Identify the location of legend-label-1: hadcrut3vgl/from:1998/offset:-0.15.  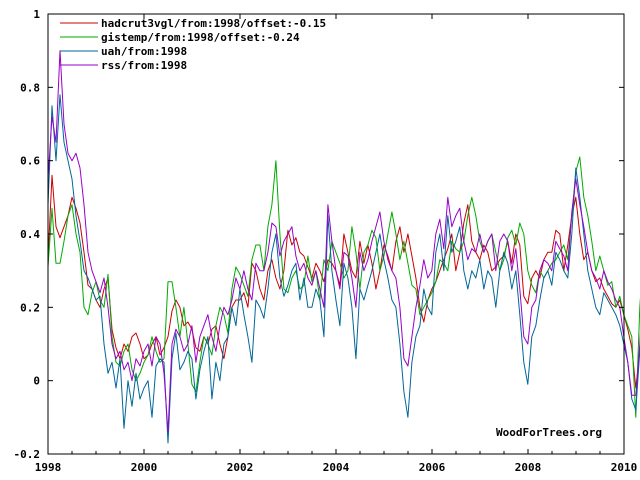
(213, 23).